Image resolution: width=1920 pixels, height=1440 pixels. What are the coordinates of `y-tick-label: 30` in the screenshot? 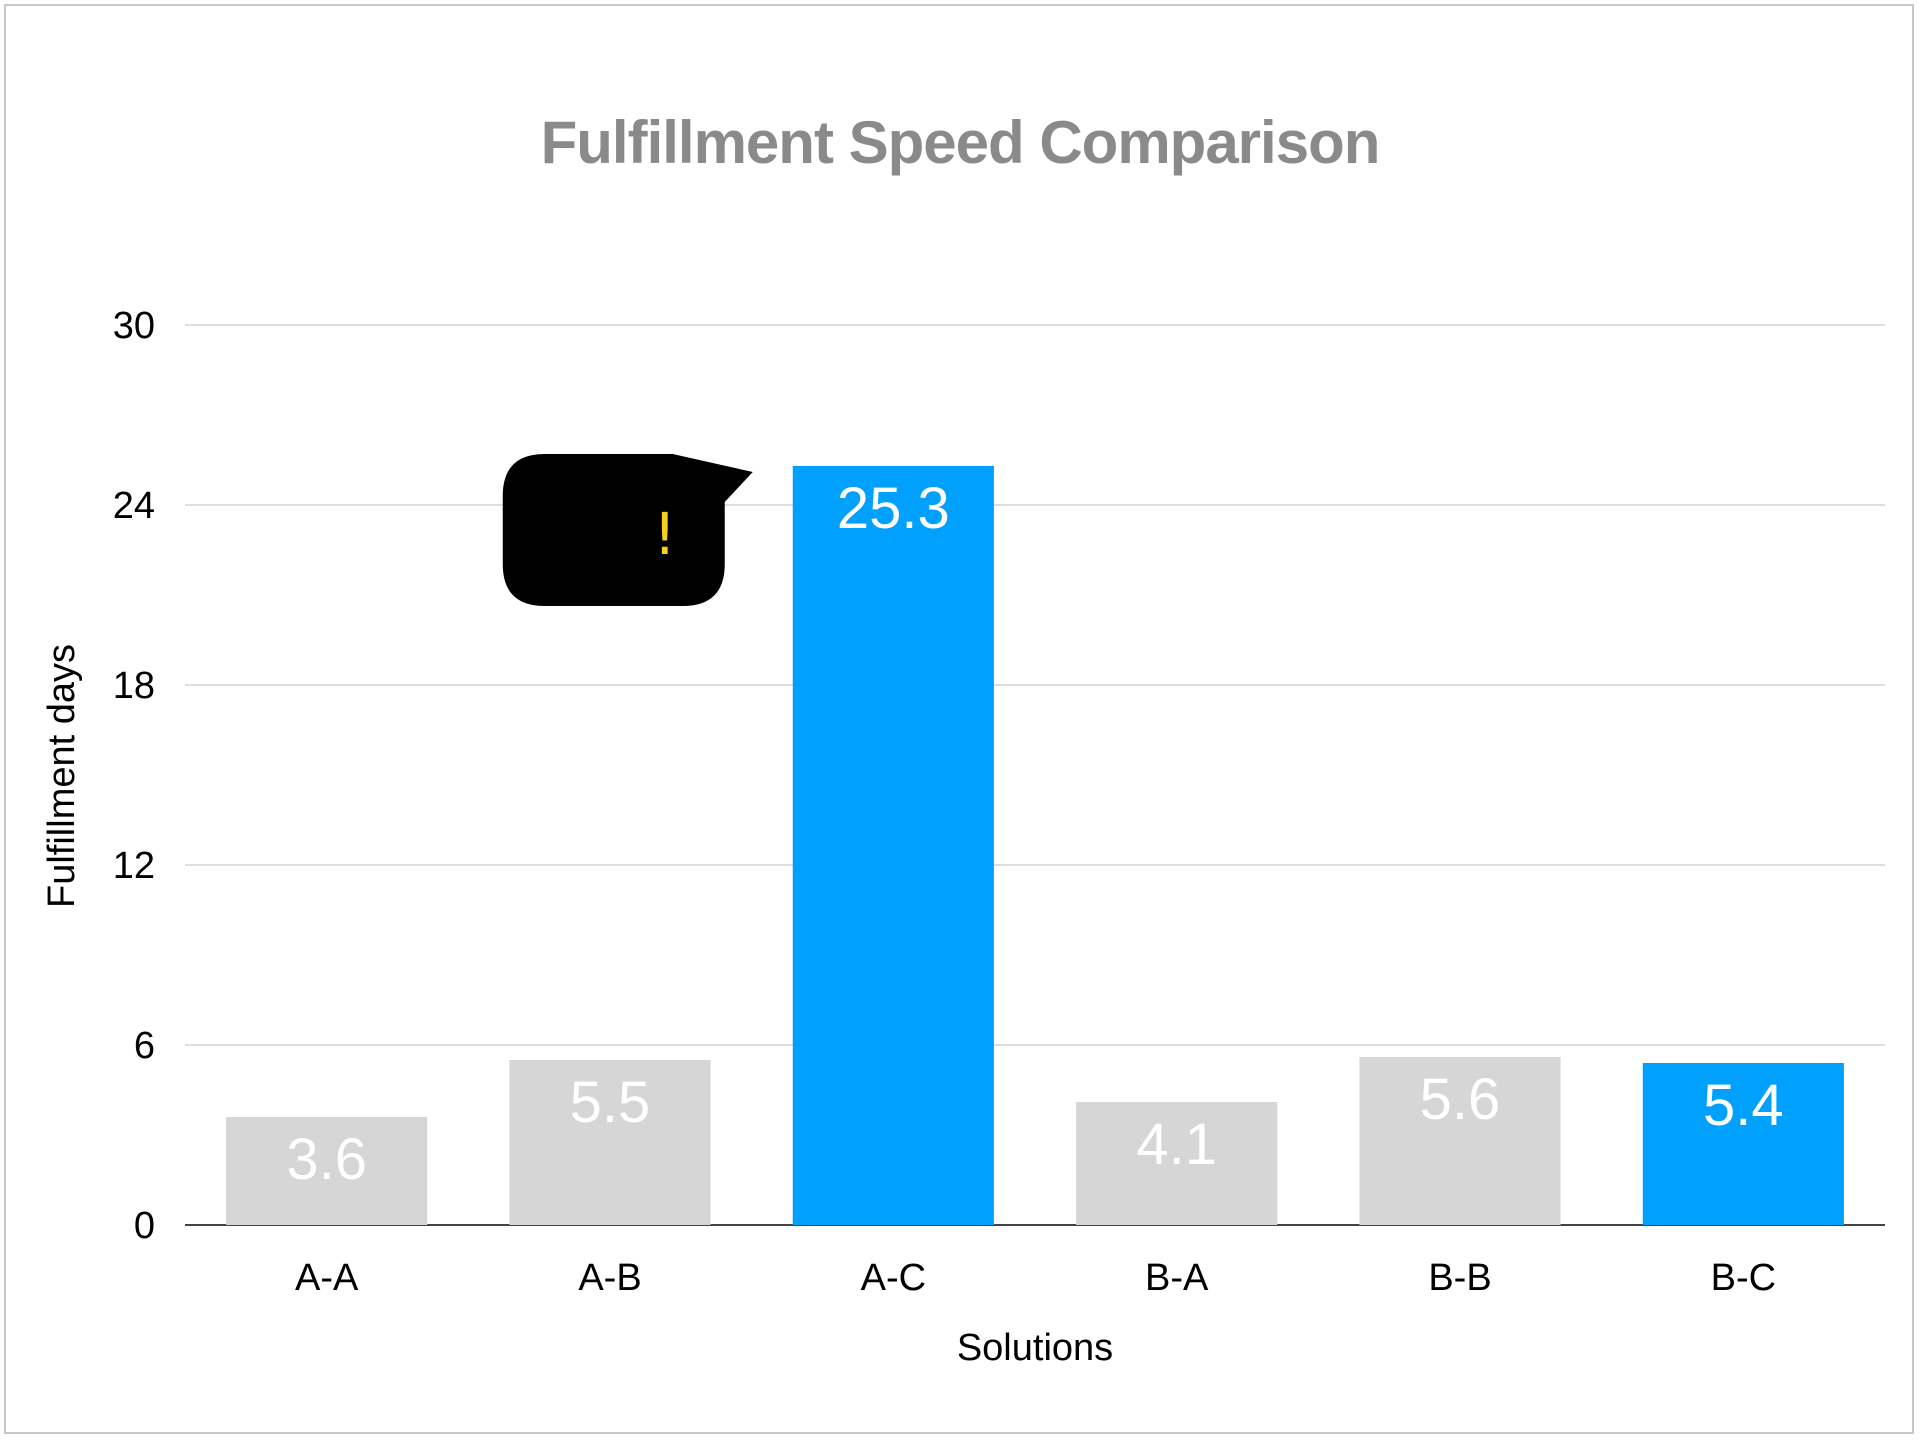 It's located at (134, 326).